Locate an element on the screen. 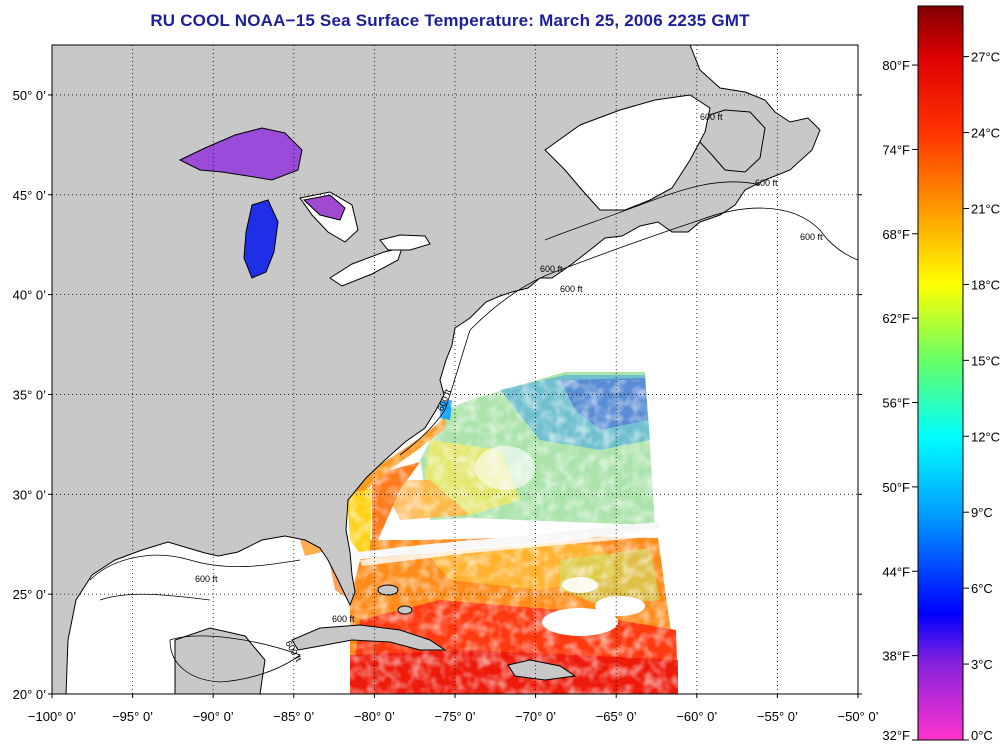  colorbar-c-label: 6°C is located at coordinates (982, 588).